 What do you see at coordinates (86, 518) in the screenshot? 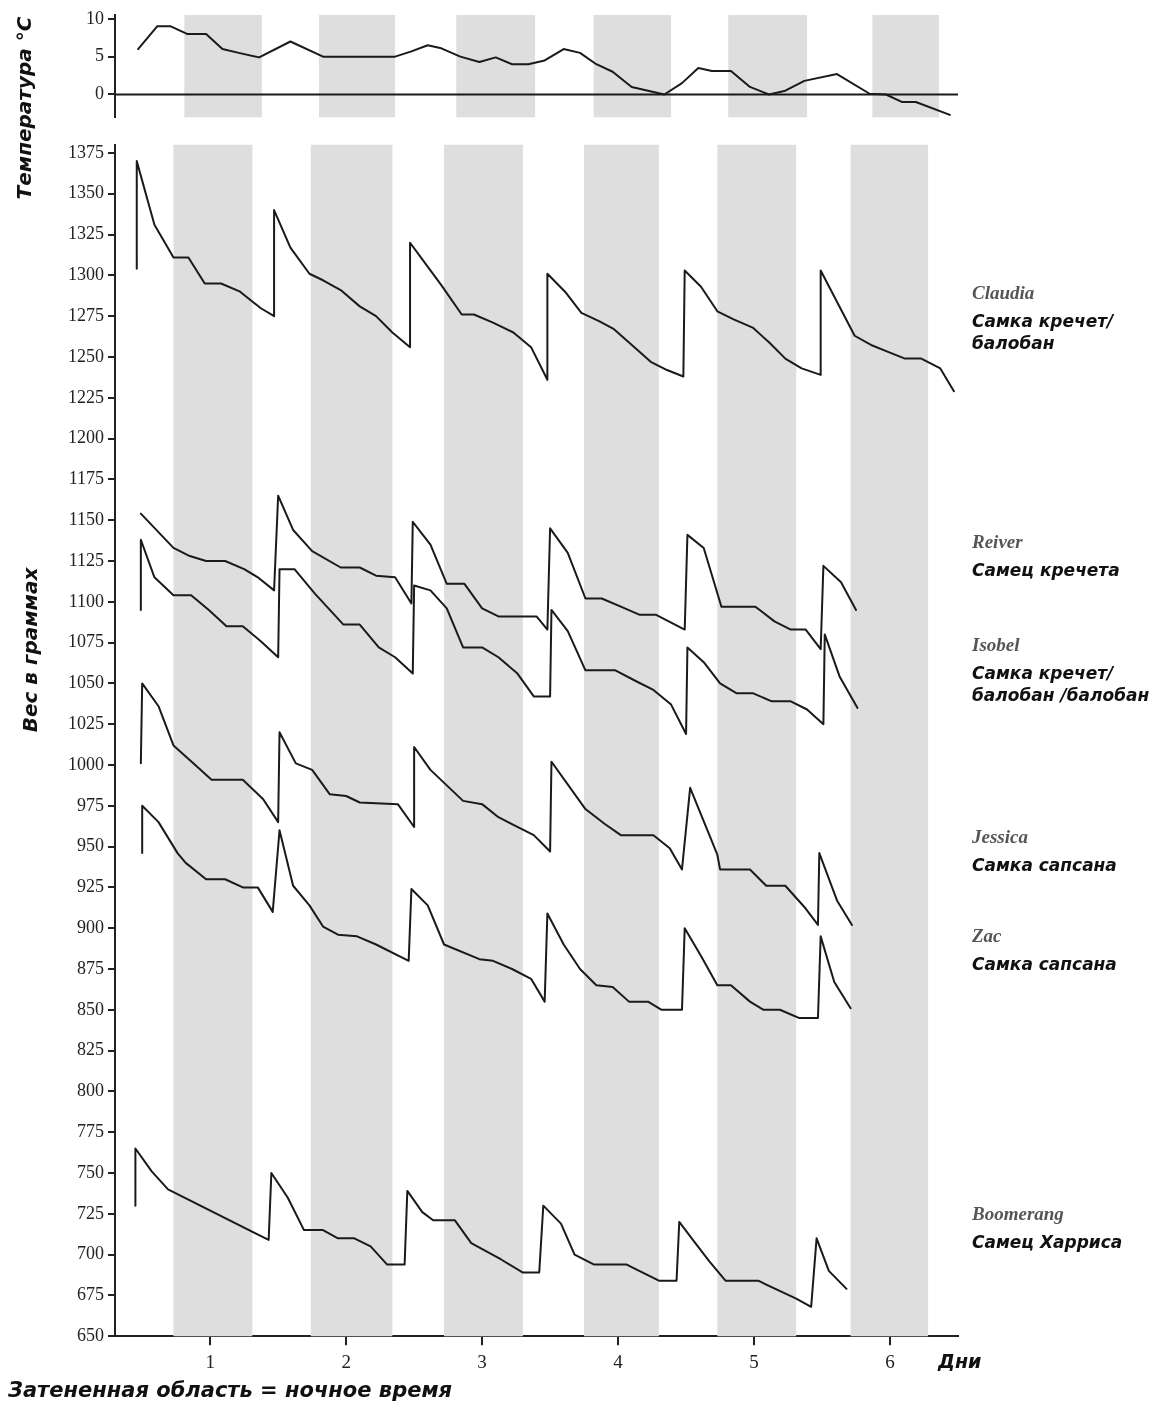
I see `y-tick-label: 1150` at bounding box center [86, 518].